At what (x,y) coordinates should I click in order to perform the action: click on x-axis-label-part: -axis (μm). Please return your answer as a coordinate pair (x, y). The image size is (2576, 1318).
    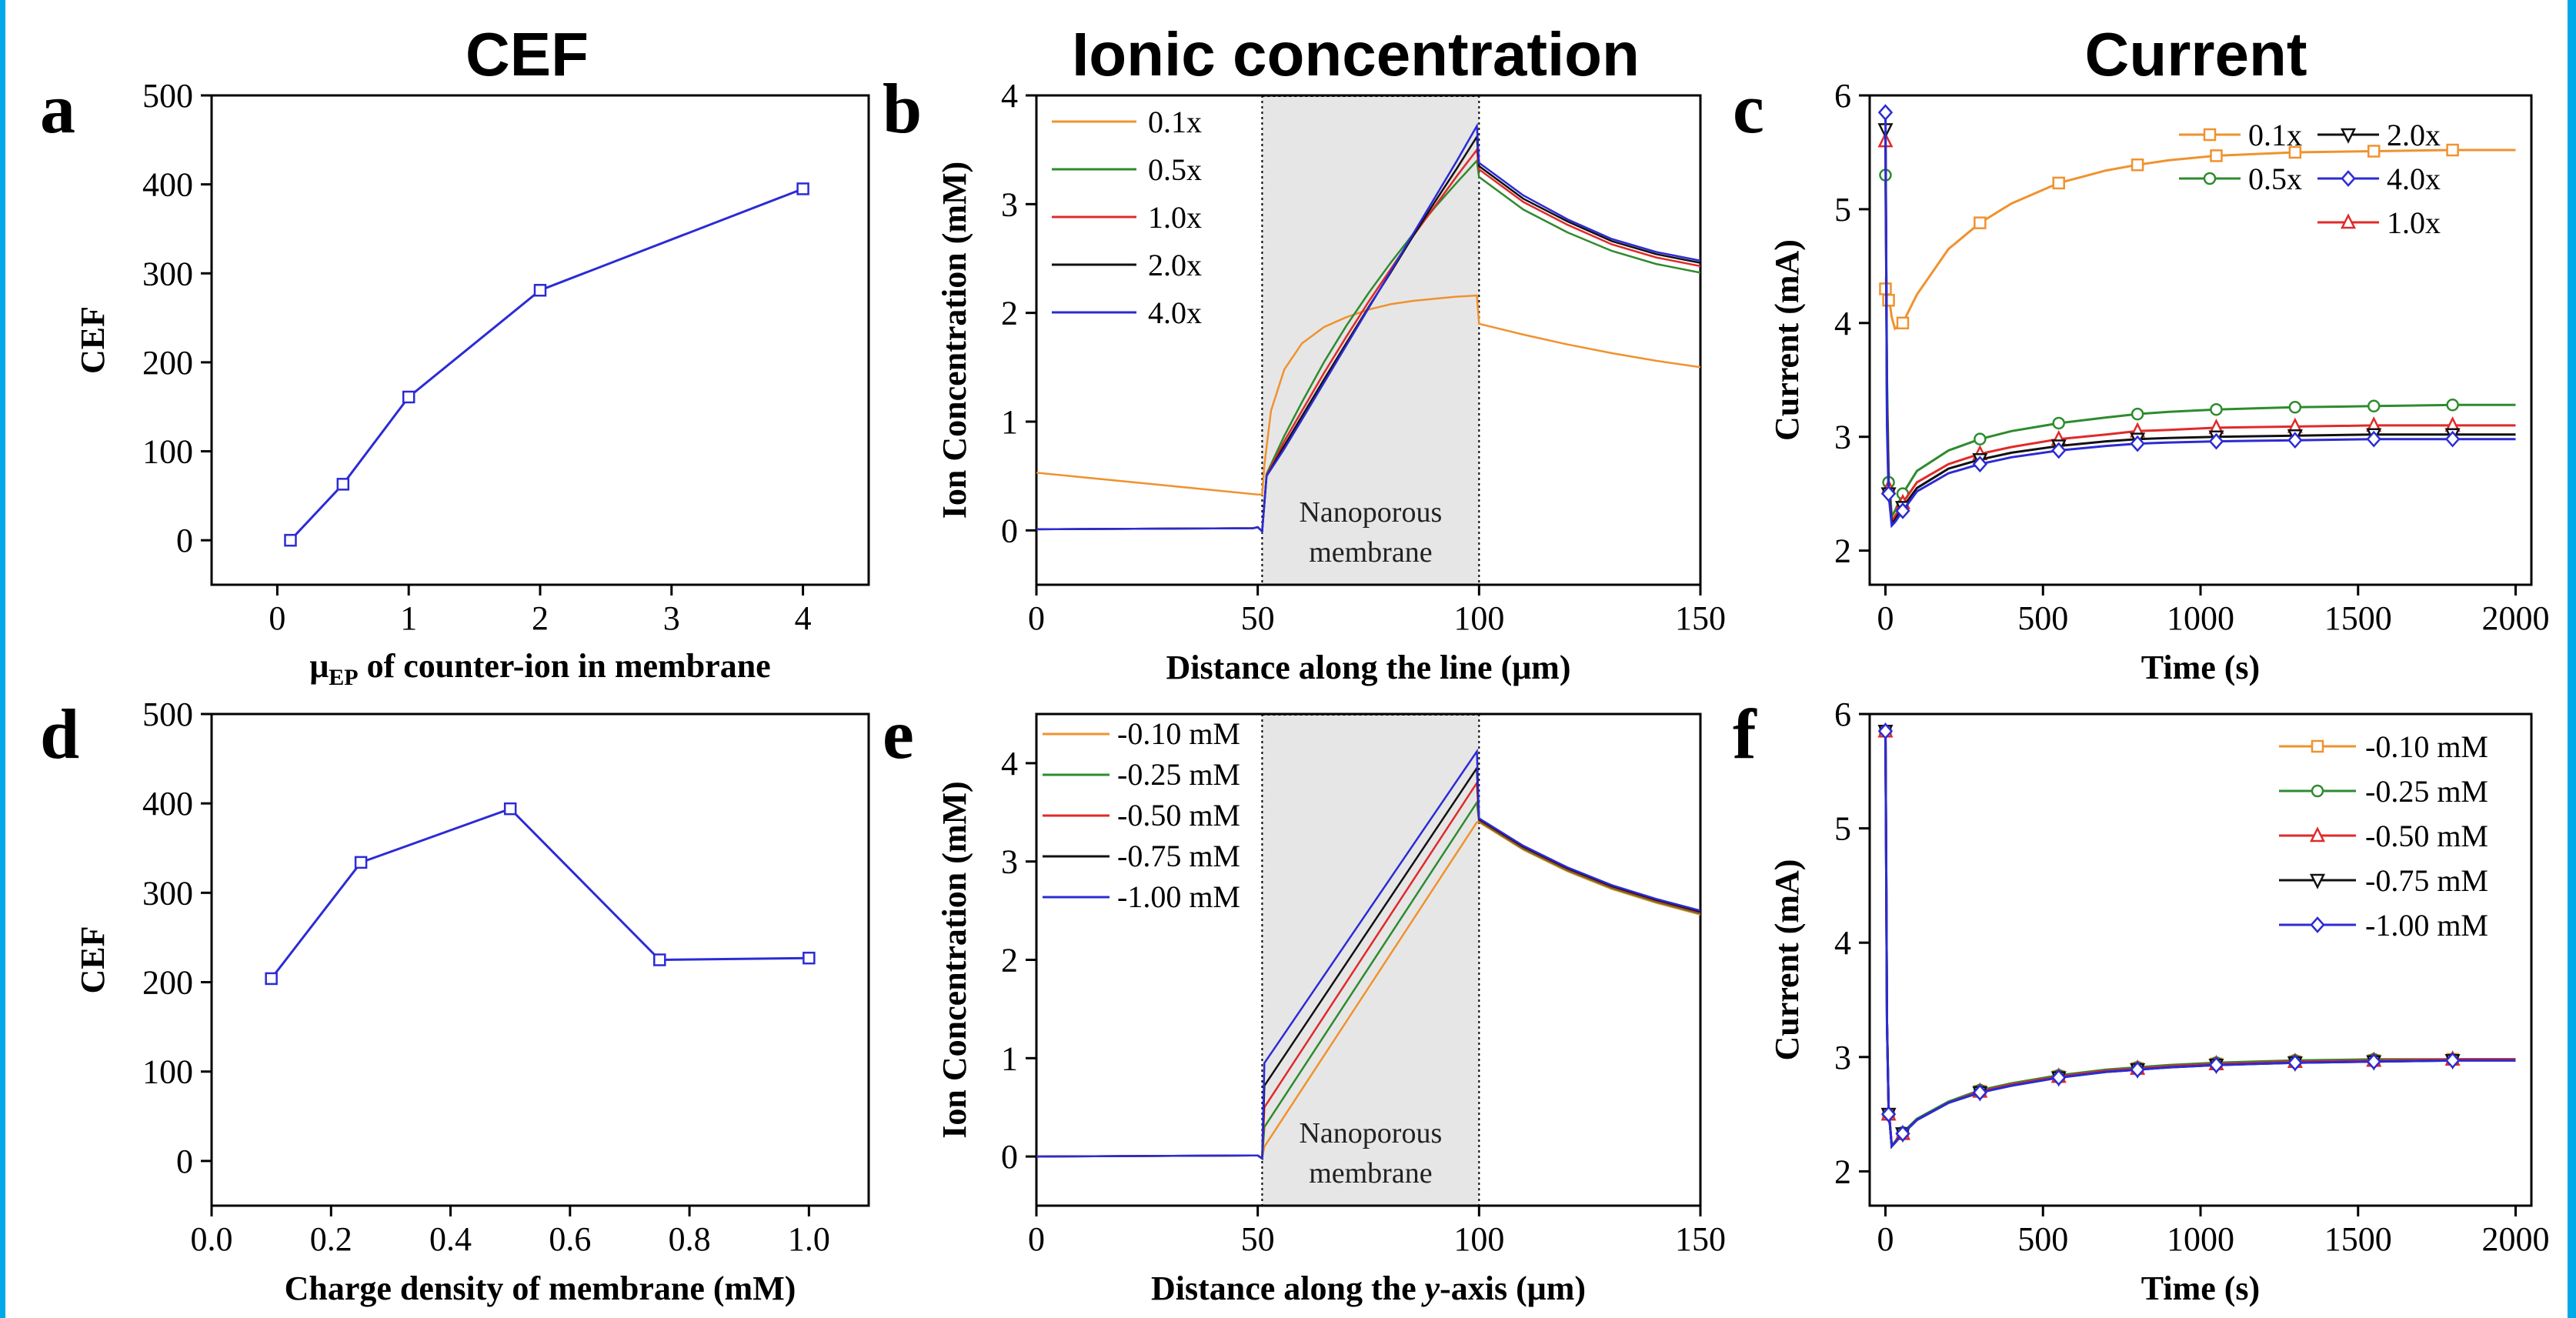
    Looking at the image, I should click on (1513, 1288).